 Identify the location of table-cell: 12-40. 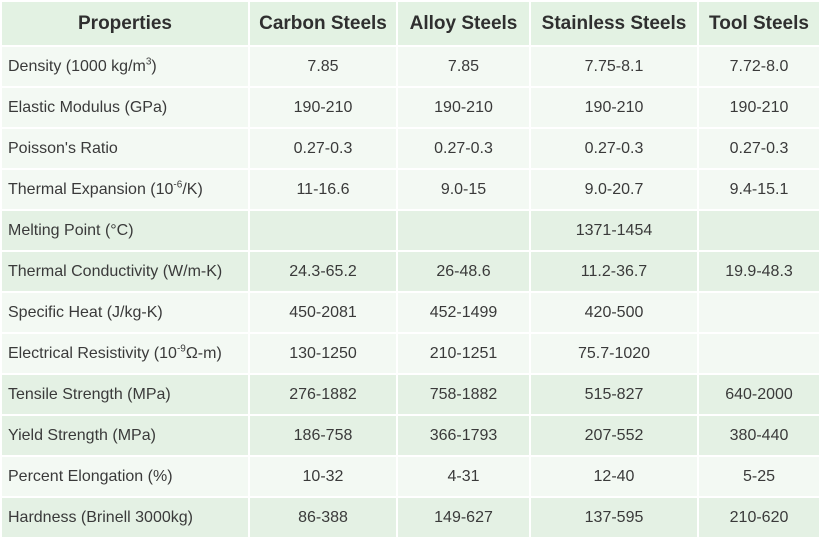
(614, 476).